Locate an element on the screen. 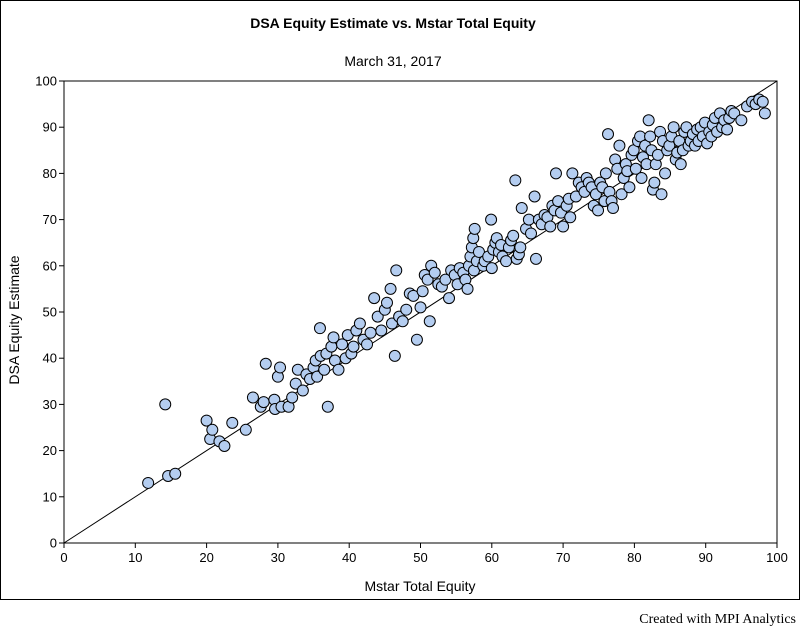 The width and height of the screenshot is (800, 636). x-tick-label: 0 is located at coordinates (63, 557).